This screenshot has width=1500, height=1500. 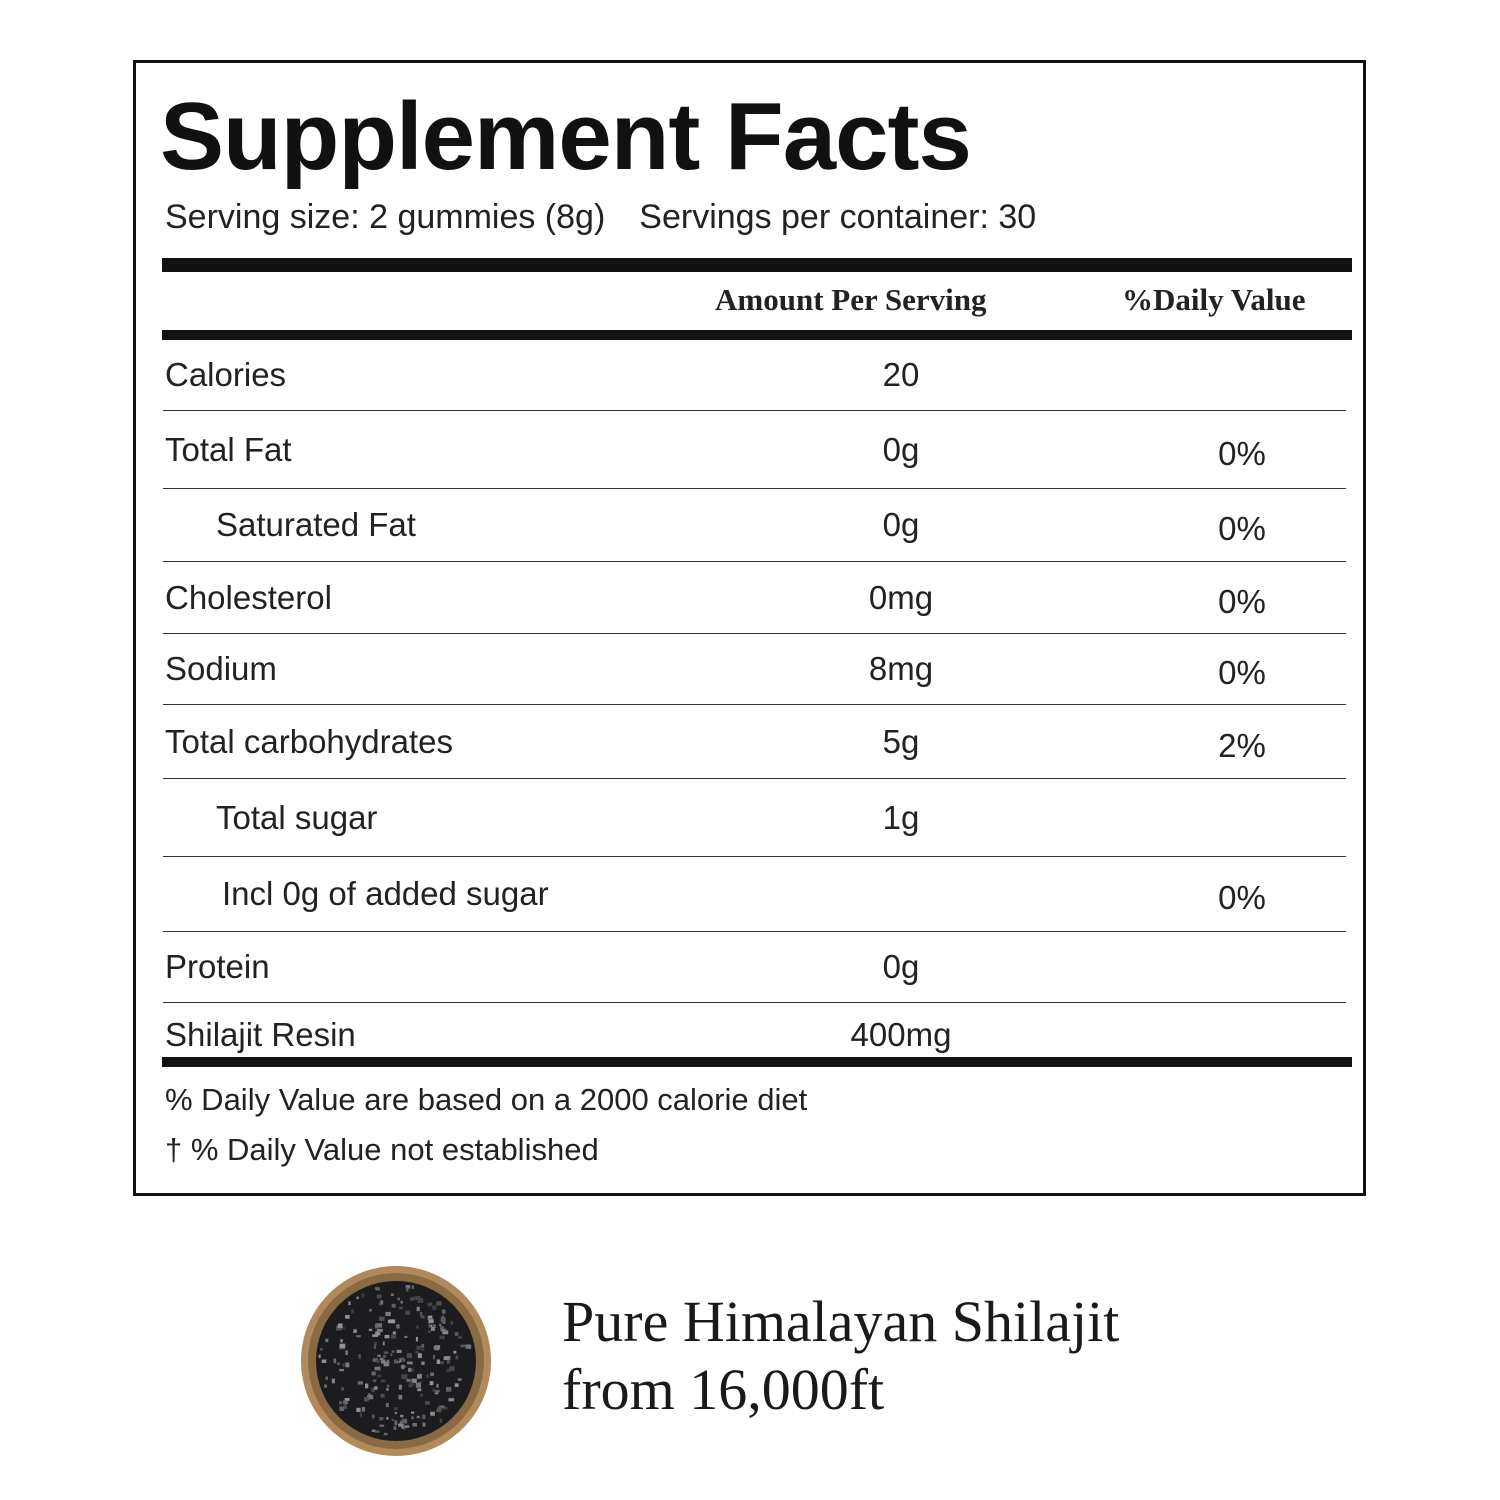 I want to click on nutrient-name: Total Fat, so click(x=228, y=449).